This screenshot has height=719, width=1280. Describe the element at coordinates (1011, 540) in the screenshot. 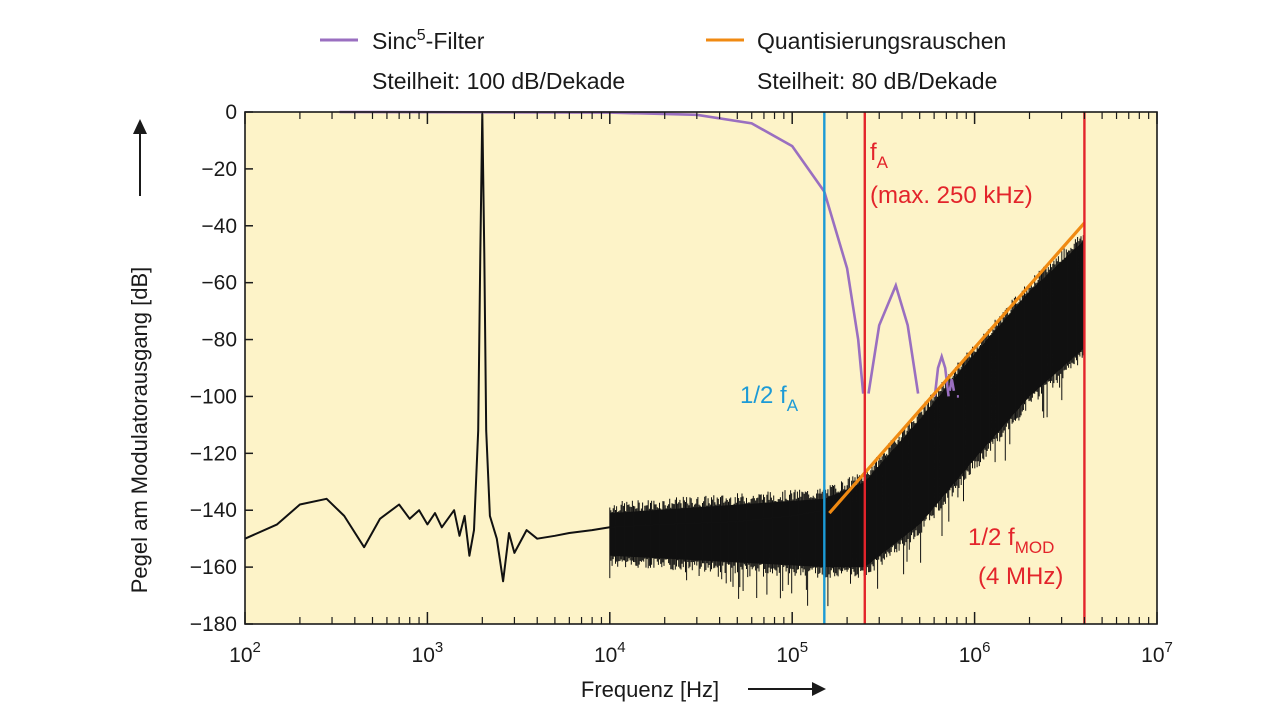

I see `annotation-half-fmod: 1/2 fMOD` at that location.